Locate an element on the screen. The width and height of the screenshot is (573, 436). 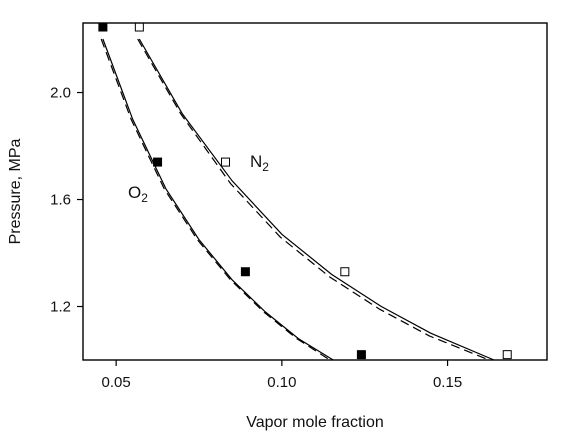
series-label-n2-sub: 2 is located at coordinates (265, 167).